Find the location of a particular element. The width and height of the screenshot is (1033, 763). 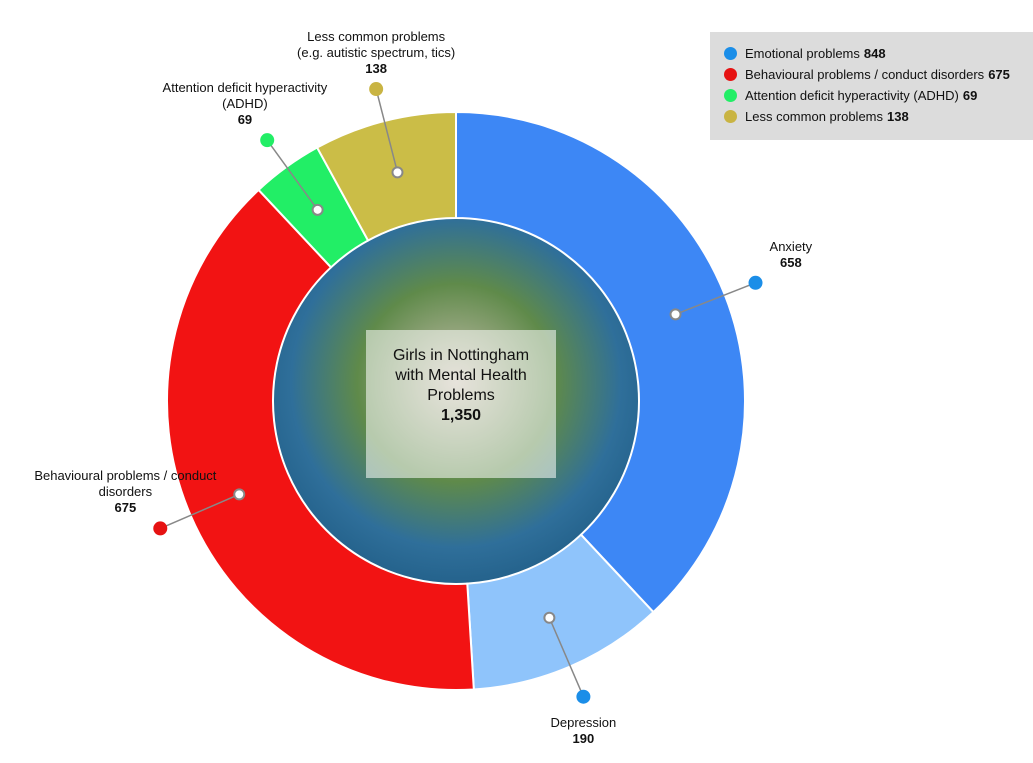

callout-value: 138 is located at coordinates (376, 69).